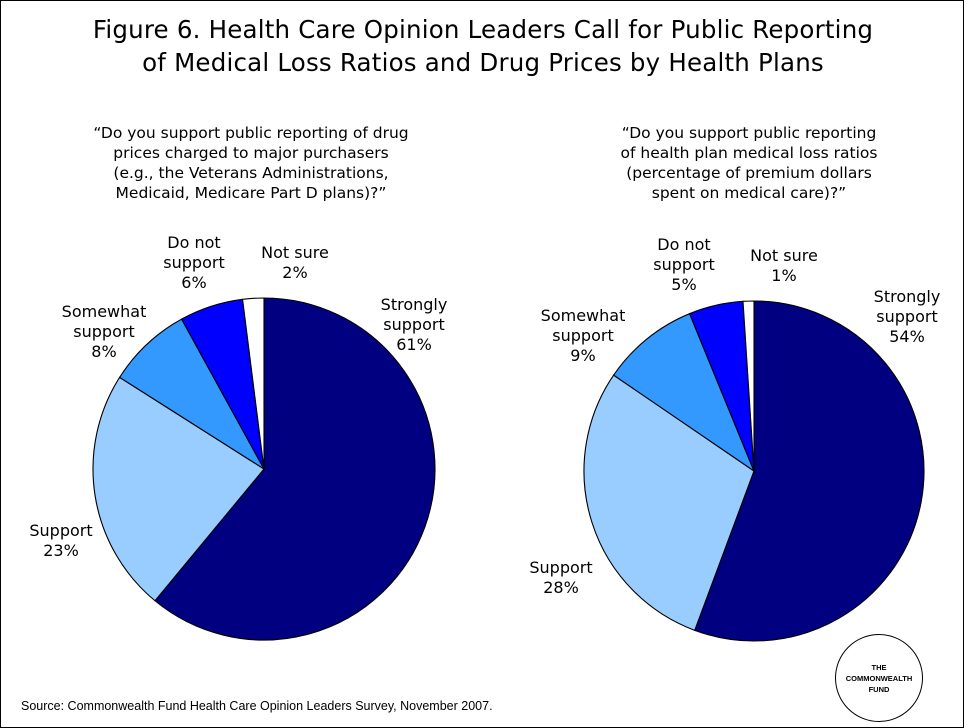 The height and width of the screenshot is (728, 964). What do you see at coordinates (251, 153) in the screenshot?
I see `question-line: prices charged to major purchasers` at bounding box center [251, 153].